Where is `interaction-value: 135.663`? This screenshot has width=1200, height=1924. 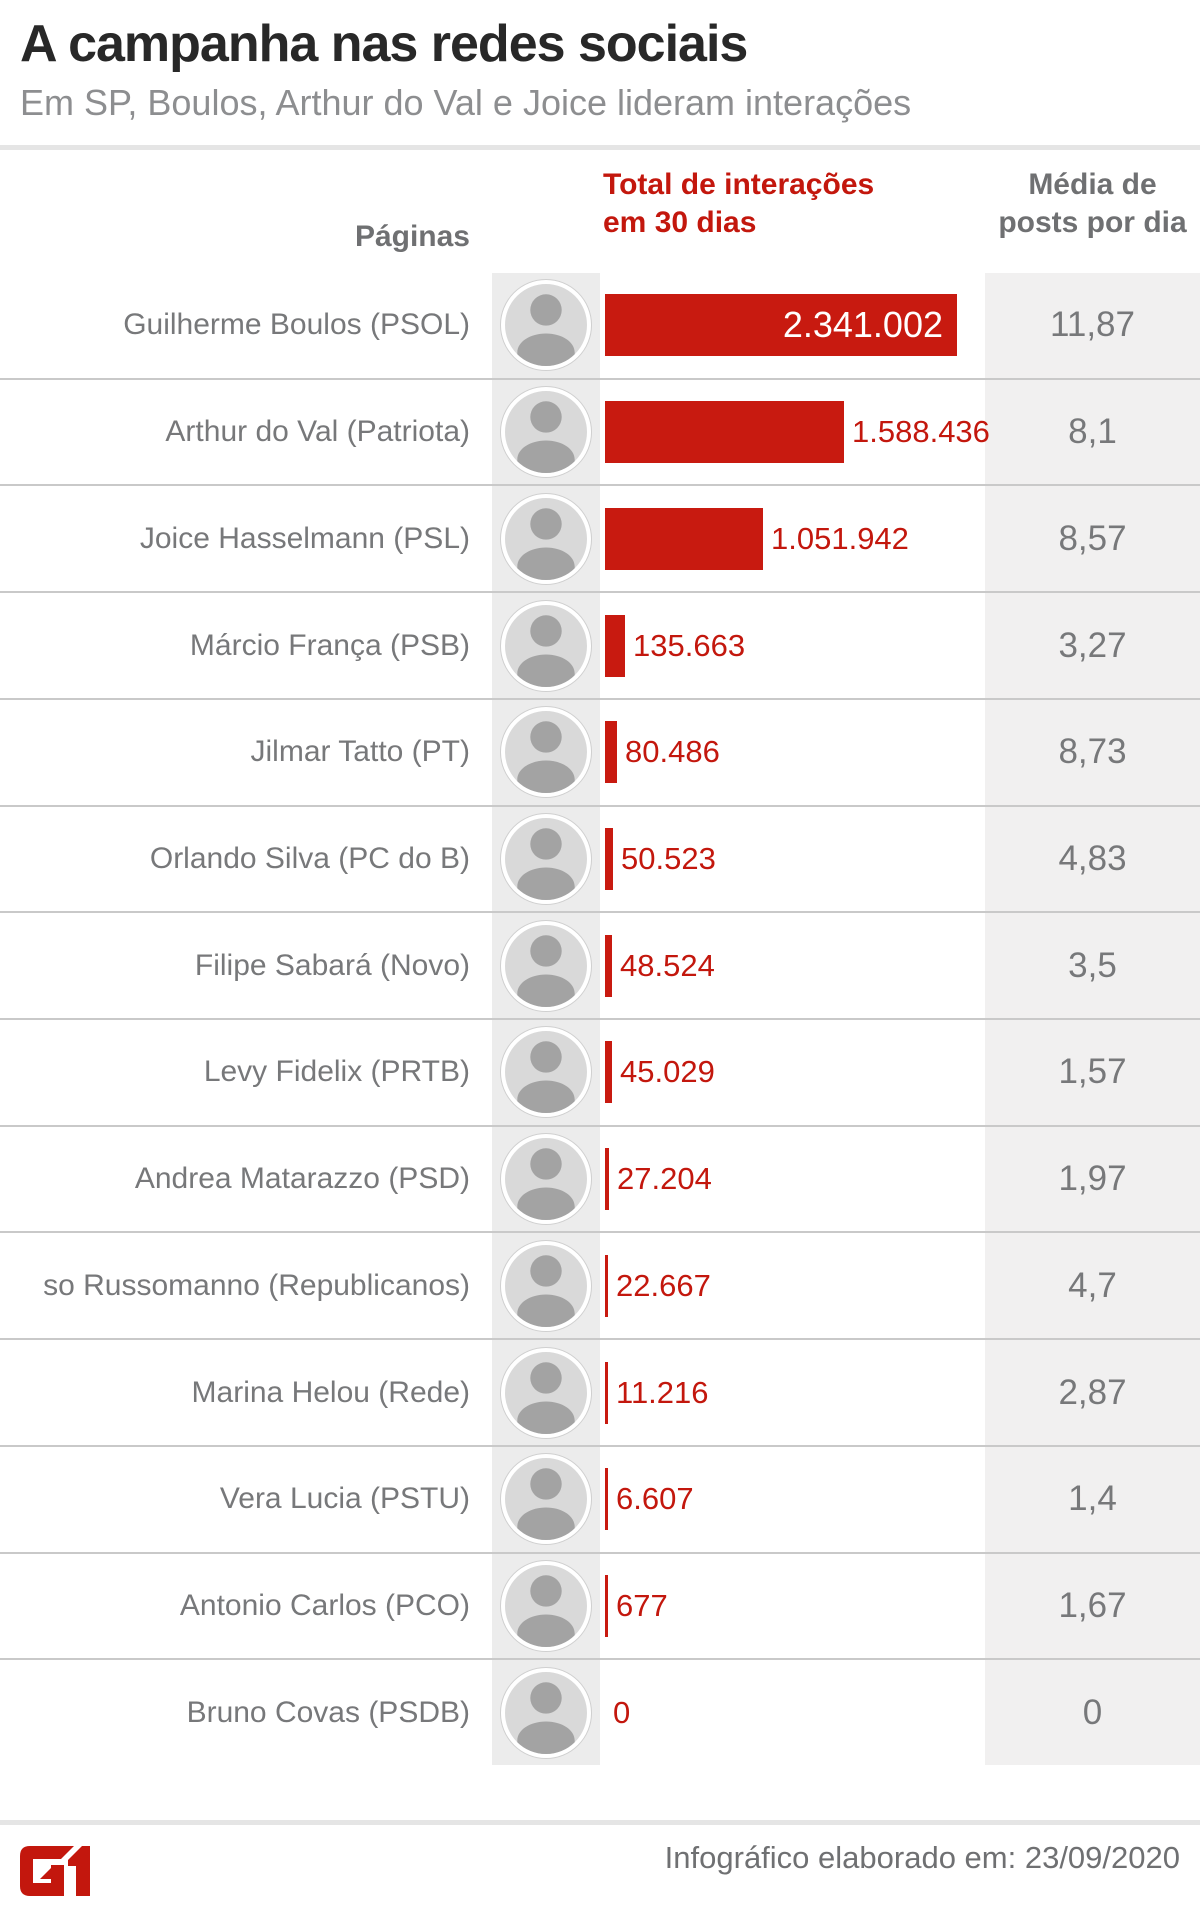 interaction-value: 135.663 is located at coordinates (689, 645).